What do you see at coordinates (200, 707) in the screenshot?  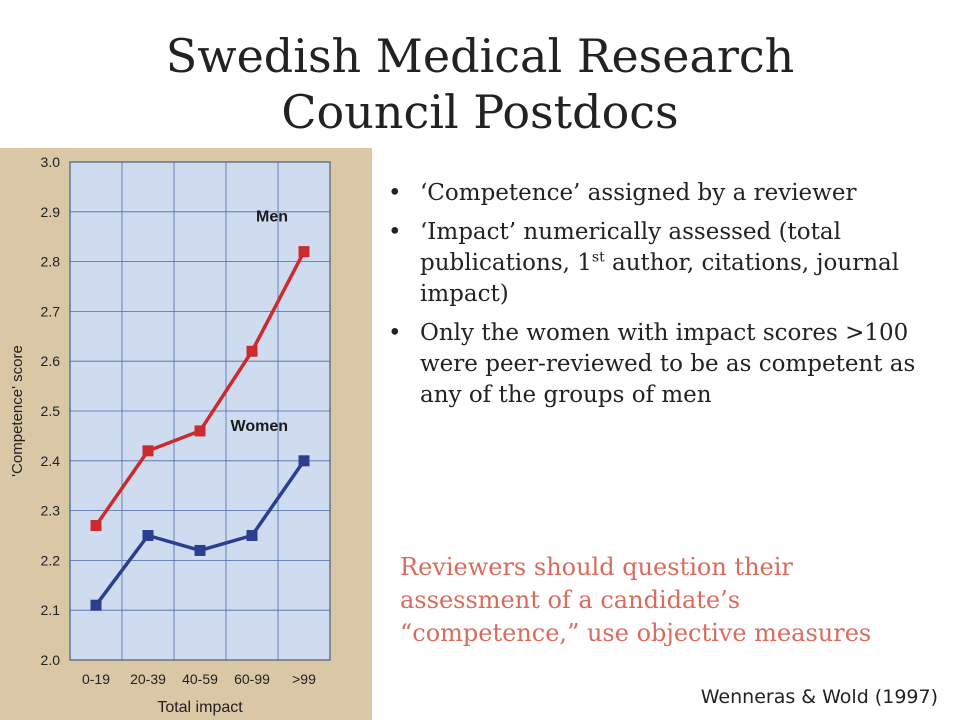 I see `x-axis-label: Total impact` at bounding box center [200, 707].